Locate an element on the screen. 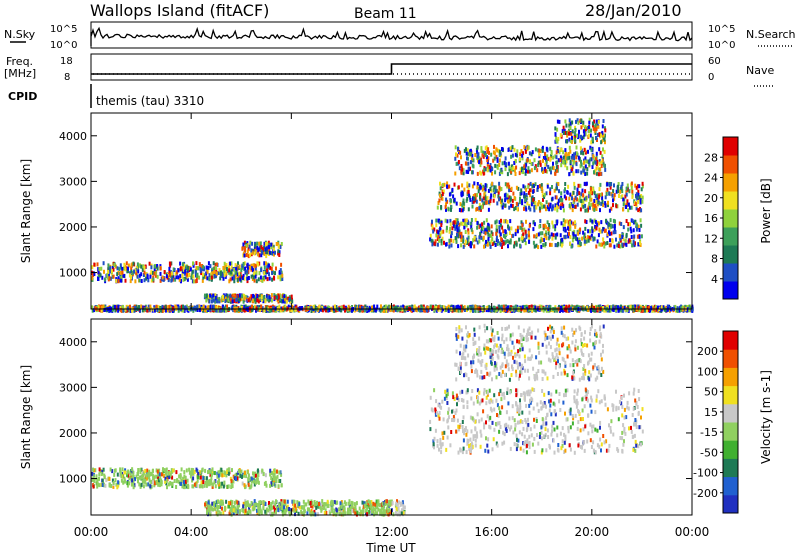 Image resolution: width=800 pixels, height=554 pixels. freq-panel is located at coordinates (391, 67).